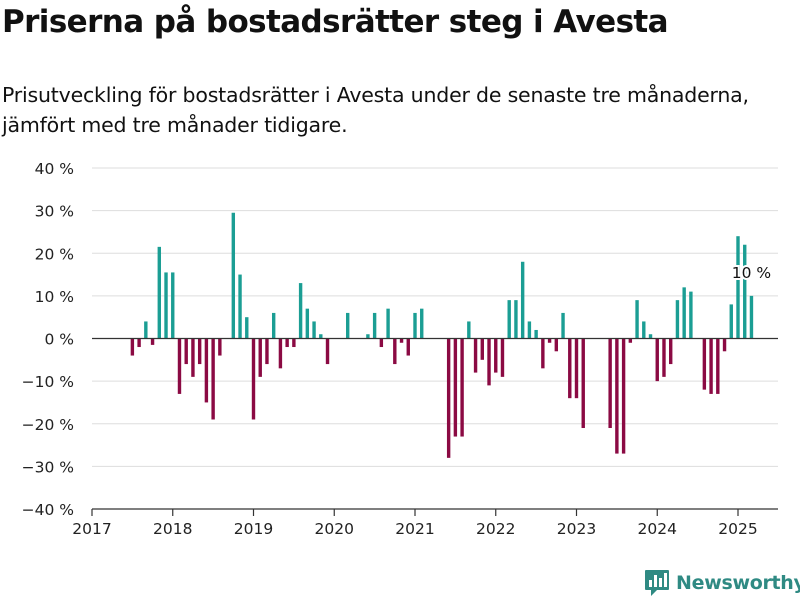 The height and width of the screenshot is (600, 800). What do you see at coordinates (59, 340) in the screenshot?
I see `y-tick-label: 0 %` at bounding box center [59, 340].